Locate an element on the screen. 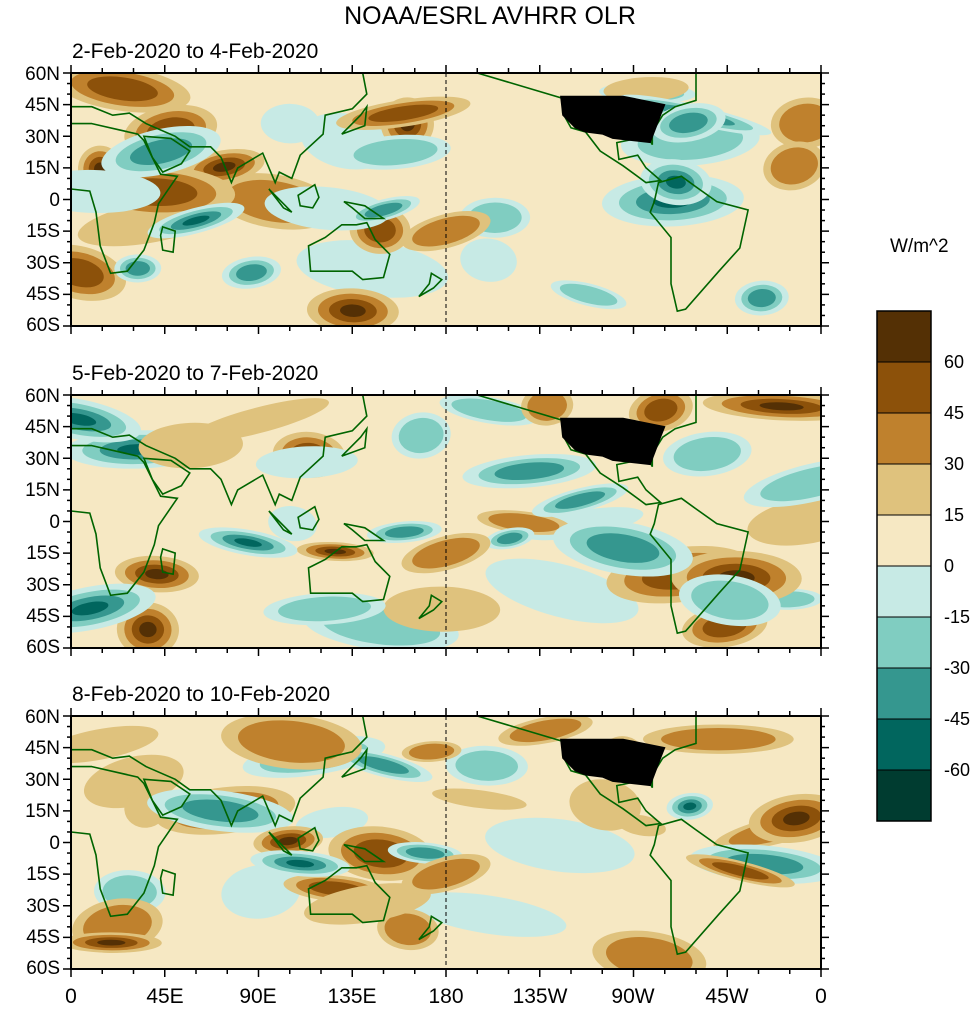 Image resolution: width=980 pixels, height=1014 pixels. lat-label: 15S is located at coordinates (43, 874).